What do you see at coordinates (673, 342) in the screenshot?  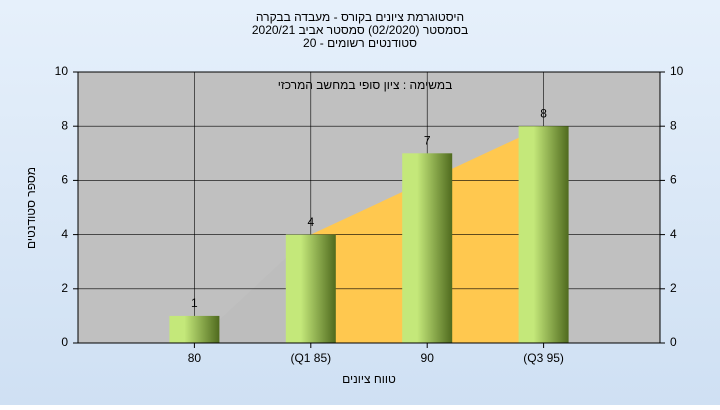 I see `y2-tick-label: 0` at bounding box center [673, 342].